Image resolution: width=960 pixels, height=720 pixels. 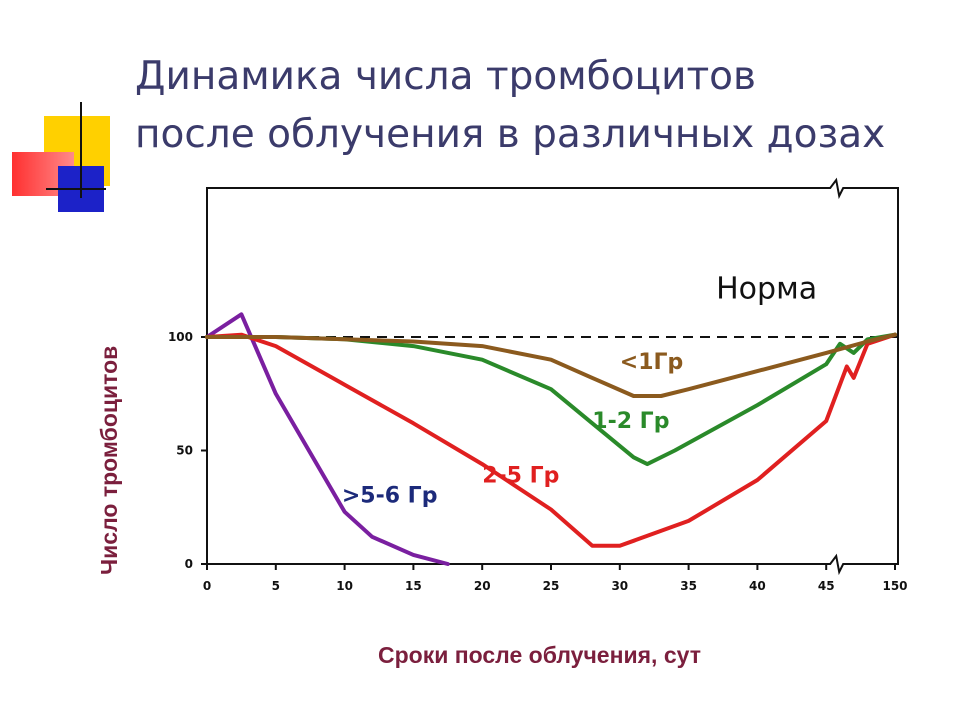 I want to click on x-tick-label: 35, so click(x=688, y=586).